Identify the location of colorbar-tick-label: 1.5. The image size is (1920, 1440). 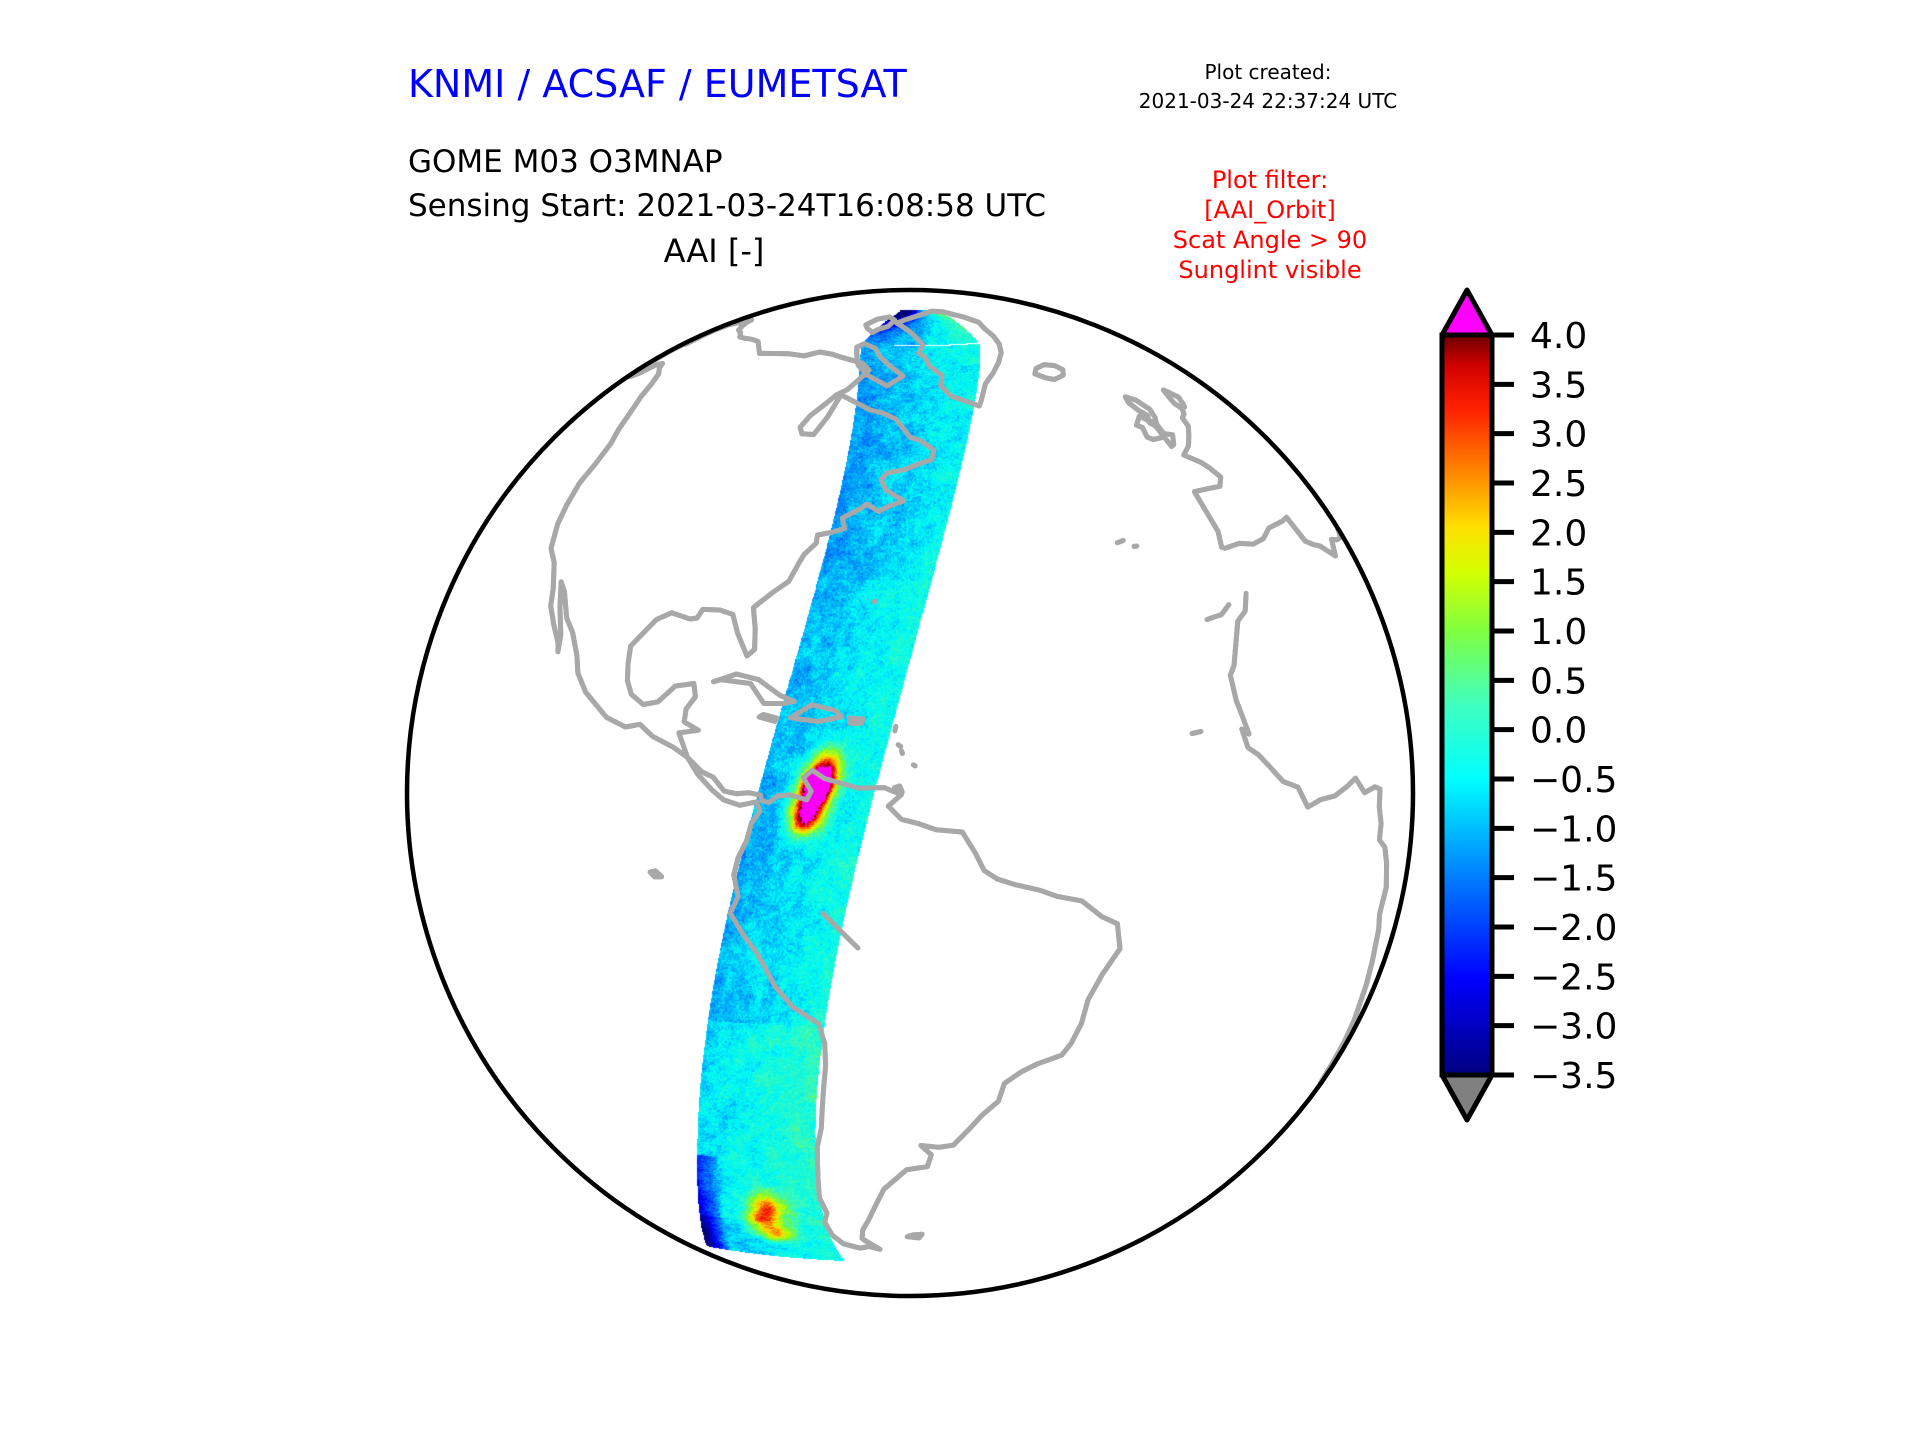
(1558, 583).